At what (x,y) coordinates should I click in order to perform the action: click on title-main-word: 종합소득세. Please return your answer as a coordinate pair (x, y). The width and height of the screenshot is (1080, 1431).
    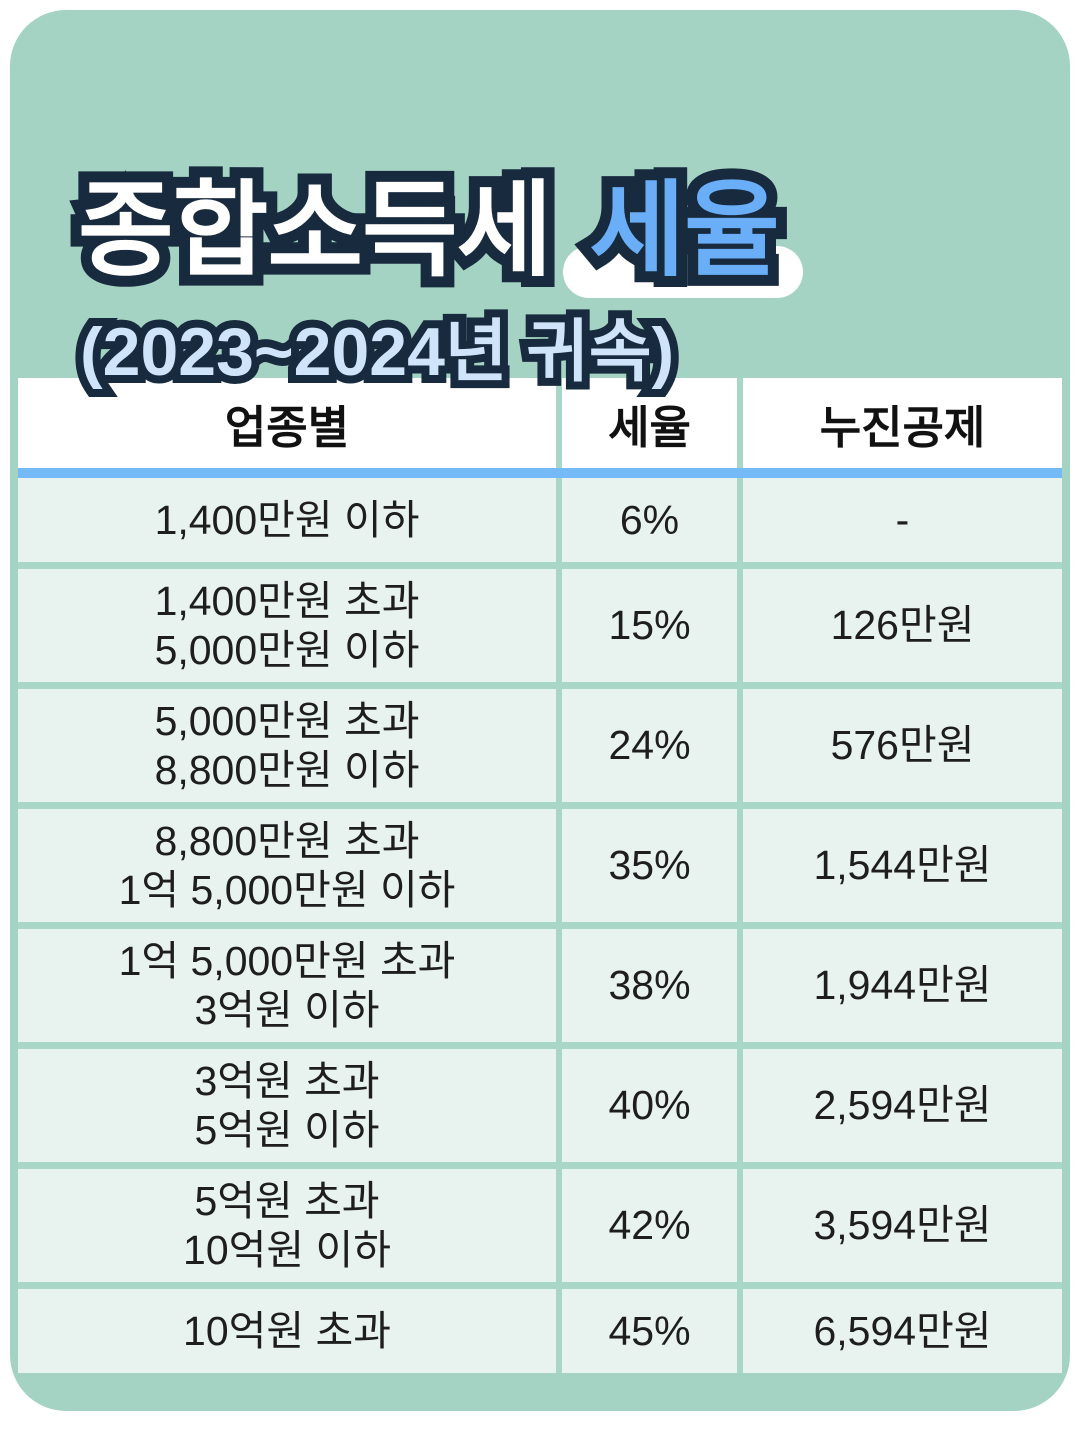
    Looking at the image, I should click on (315, 231).